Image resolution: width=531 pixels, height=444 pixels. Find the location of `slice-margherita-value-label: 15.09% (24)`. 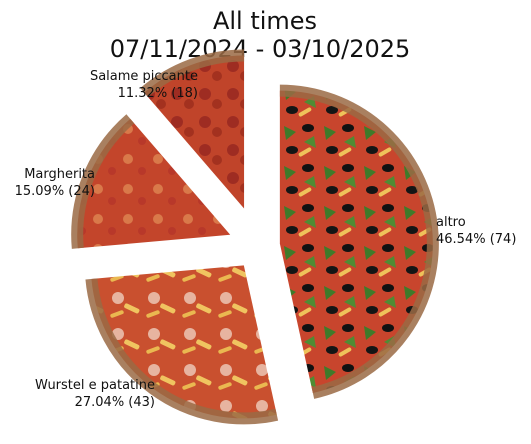

slice-margherita-value-label: 15.09% (24) is located at coordinates (55, 191).